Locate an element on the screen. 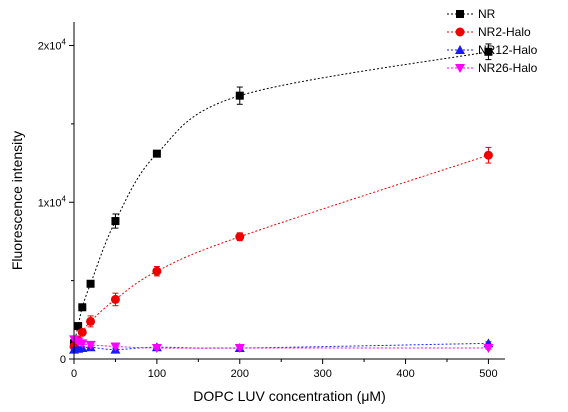 The width and height of the screenshot is (568, 412). legend-item: NR is located at coordinates (471, 14).